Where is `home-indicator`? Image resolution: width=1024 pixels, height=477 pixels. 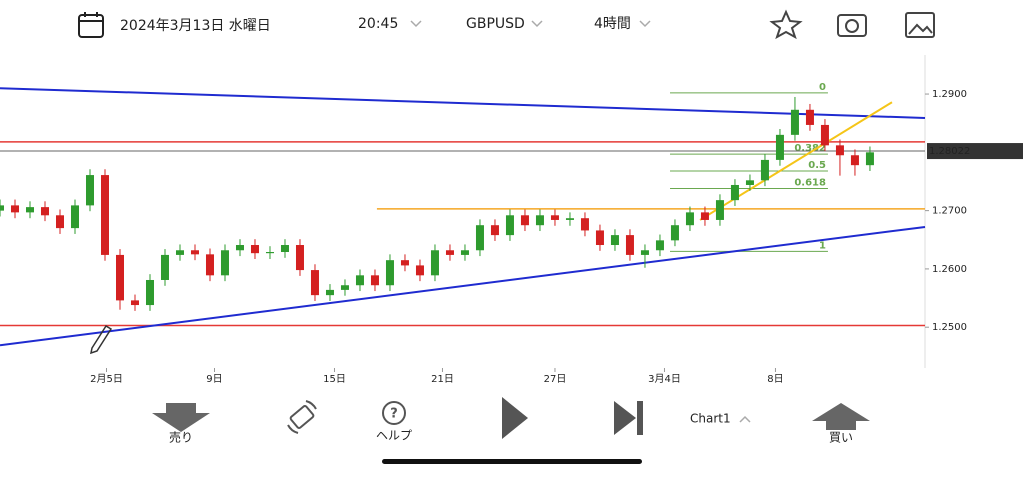 home-indicator is located at coordinates (512, 461).